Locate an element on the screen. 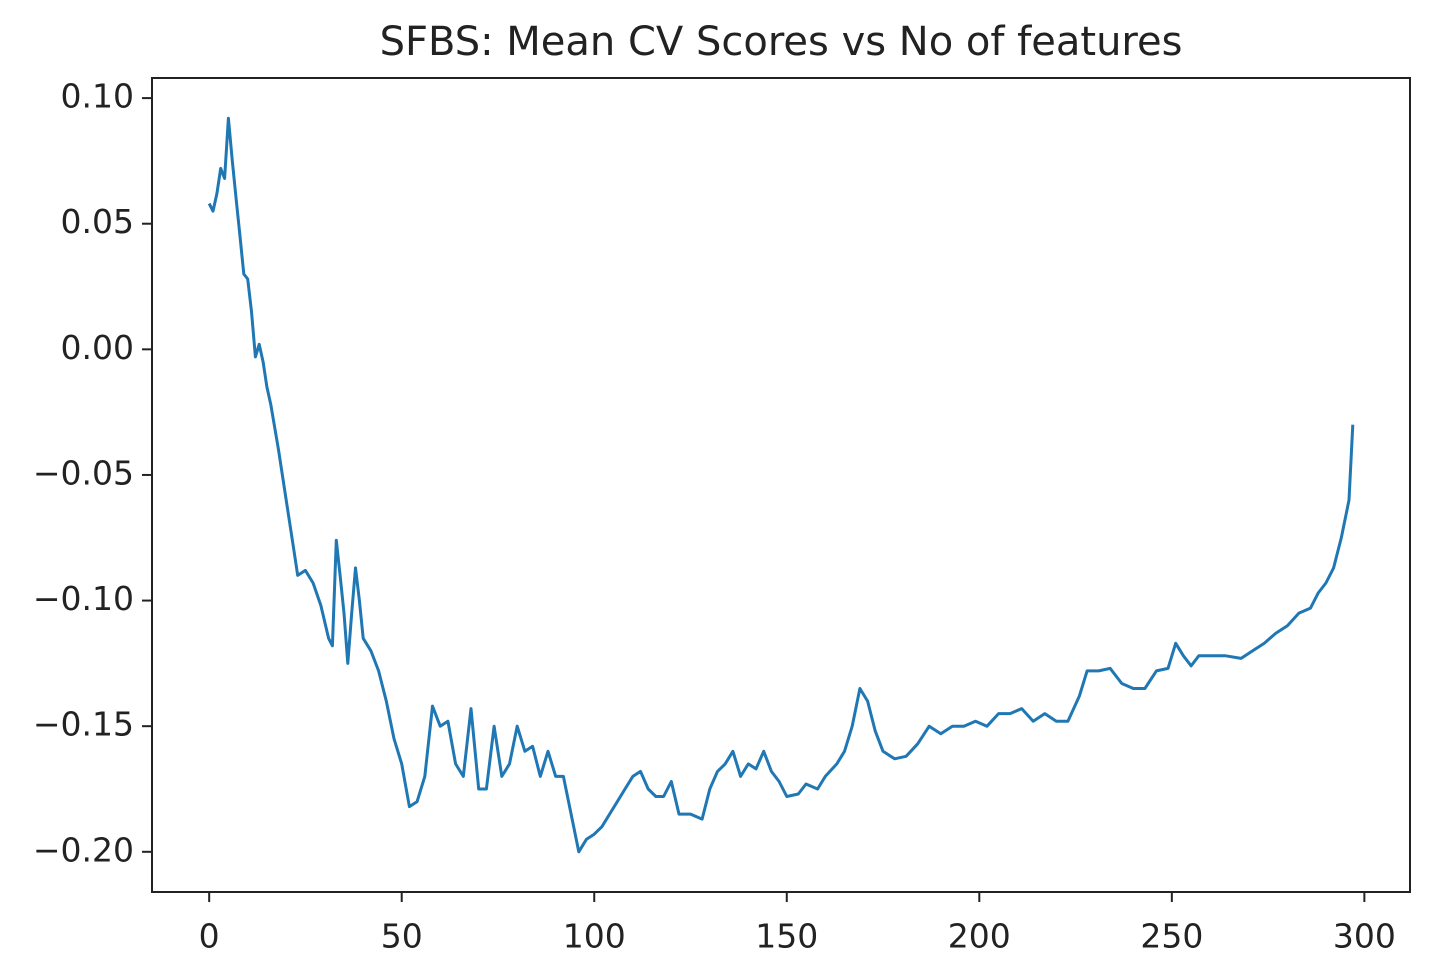 This screenshot has width=1437, height=977. x-tick-label: 100 is located at coordinates (594, 936).